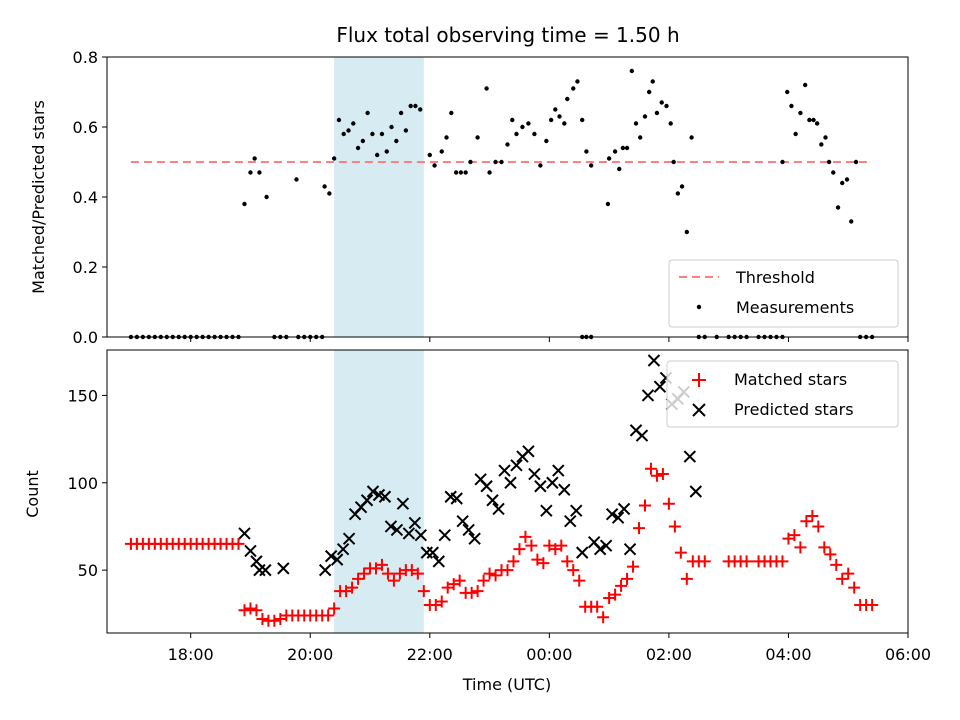  Describe the element at coordinates (699, 307) in the screenshot. I see `legend-measurements-swatch` at that location.